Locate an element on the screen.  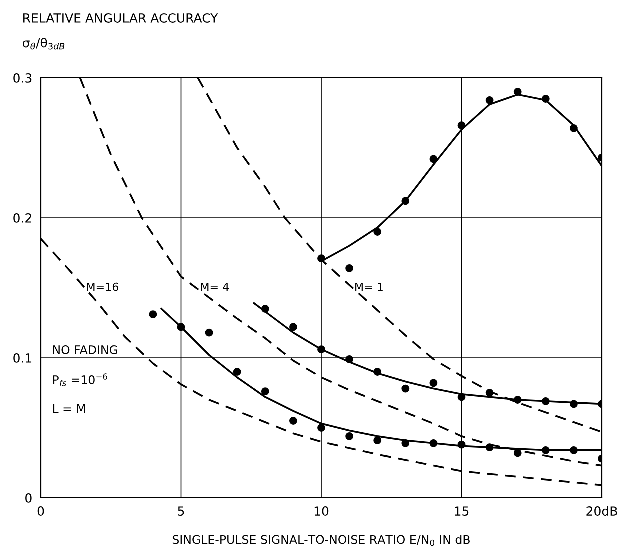
x-axis-title: SINGLE-PULSE SIGNAL-TO-NOISE RATIO E/N$_{0}$ IN dB is located at coordinates (321, 540).